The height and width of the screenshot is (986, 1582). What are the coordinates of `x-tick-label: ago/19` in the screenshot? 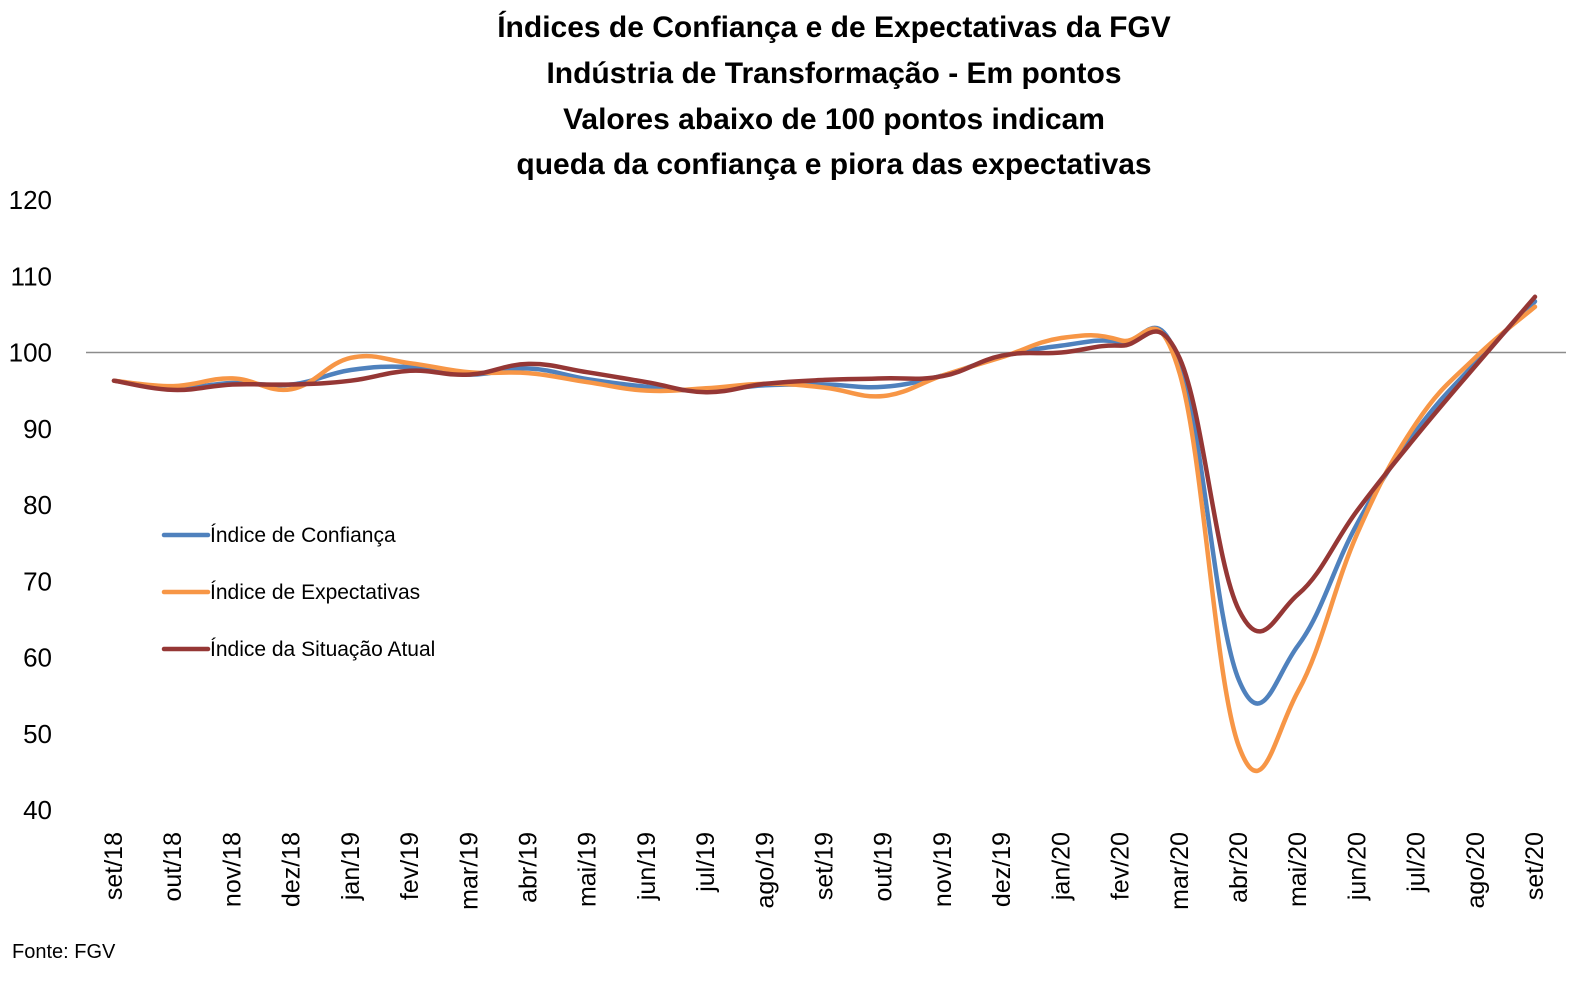 It's located at (765, 870).